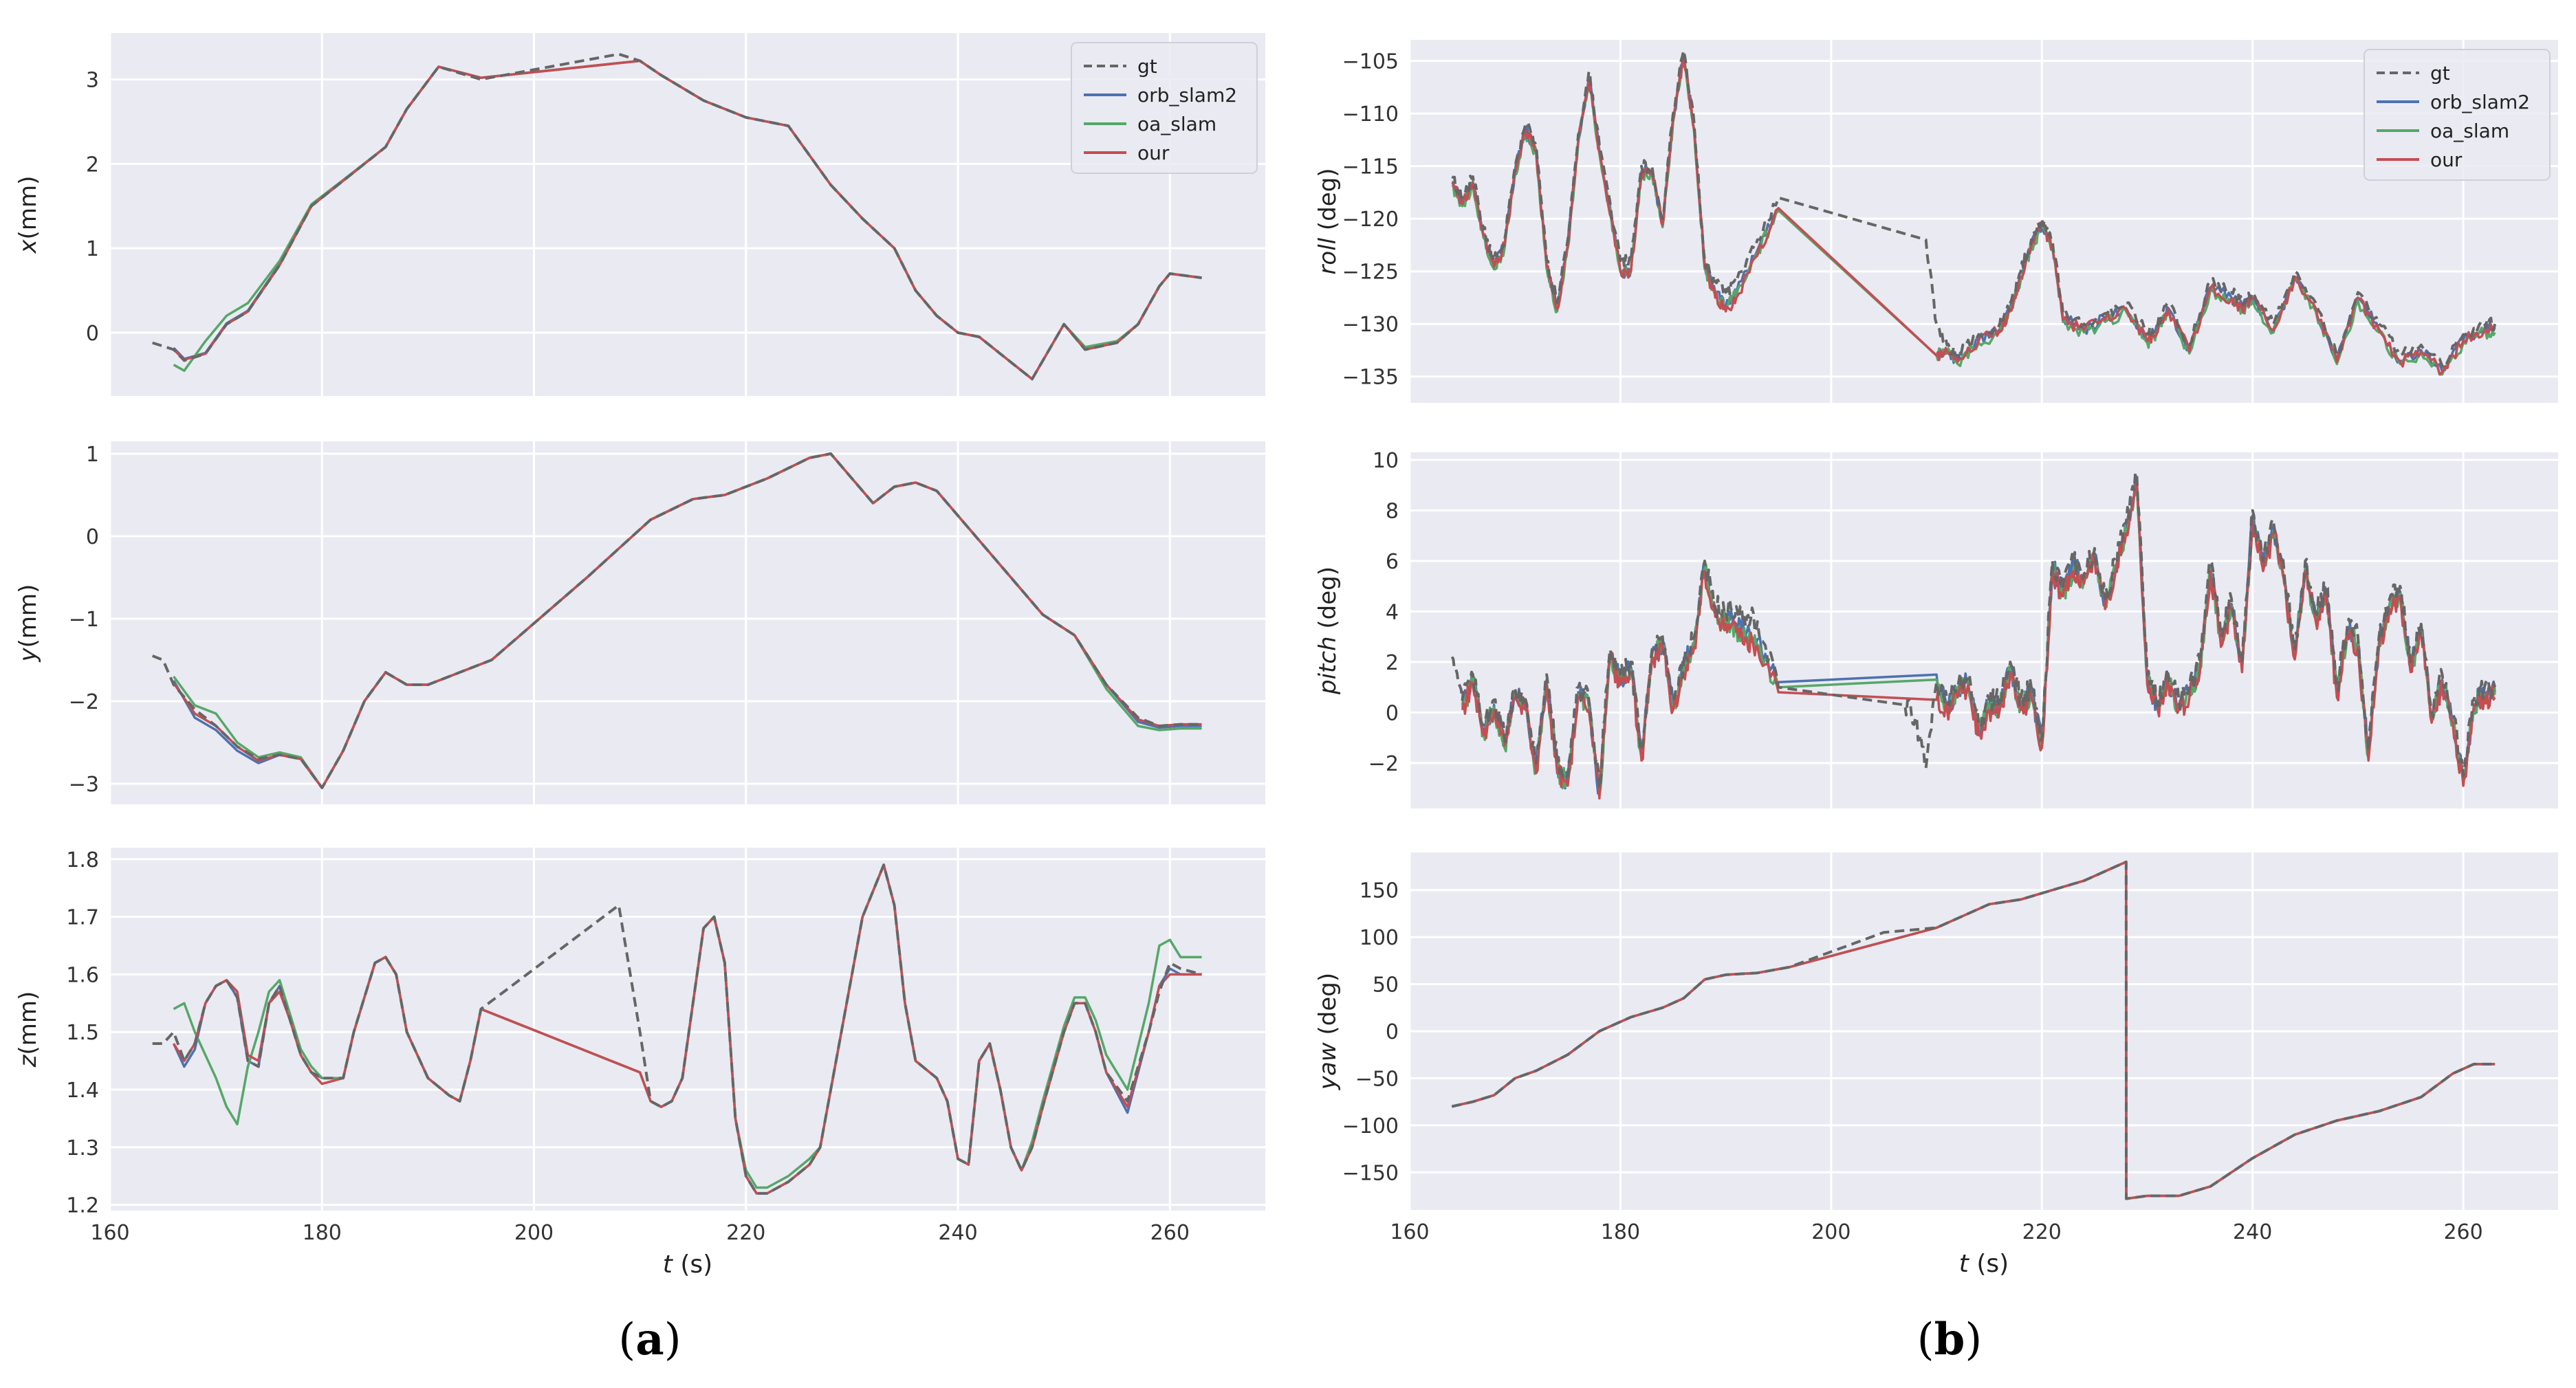 The image size is (2576, 1388). I want to click on y-tick-label: 150, so click(1379, 891).